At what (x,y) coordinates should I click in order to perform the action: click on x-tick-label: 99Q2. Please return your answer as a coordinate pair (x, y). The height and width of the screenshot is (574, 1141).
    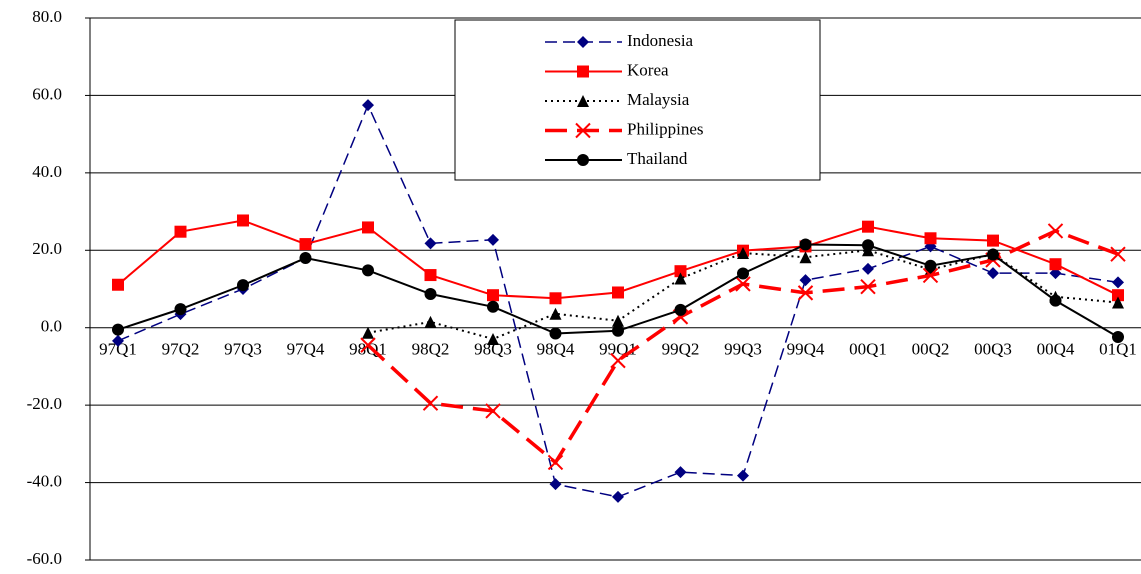
    Looking at the image, I should click on (681, 349).